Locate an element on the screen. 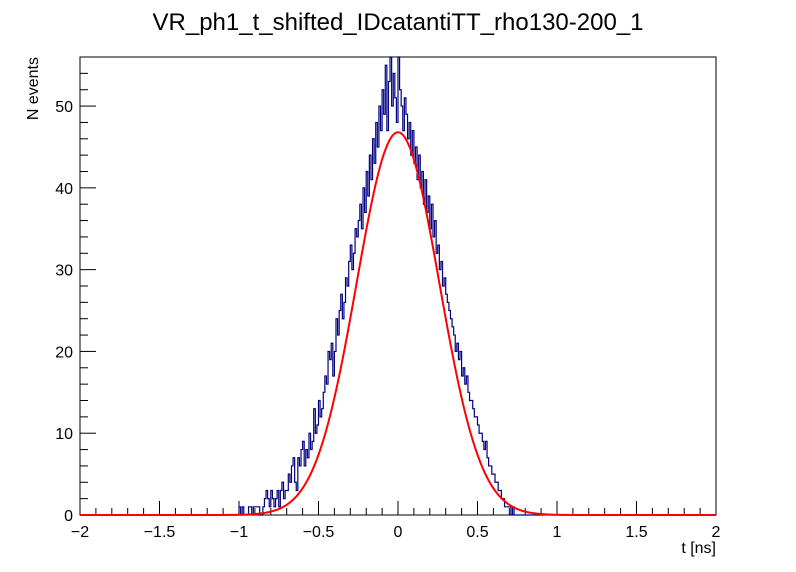 This screenshot has height=572, width=796. x-tick-label: 0 is located at coordinates (398, 532).